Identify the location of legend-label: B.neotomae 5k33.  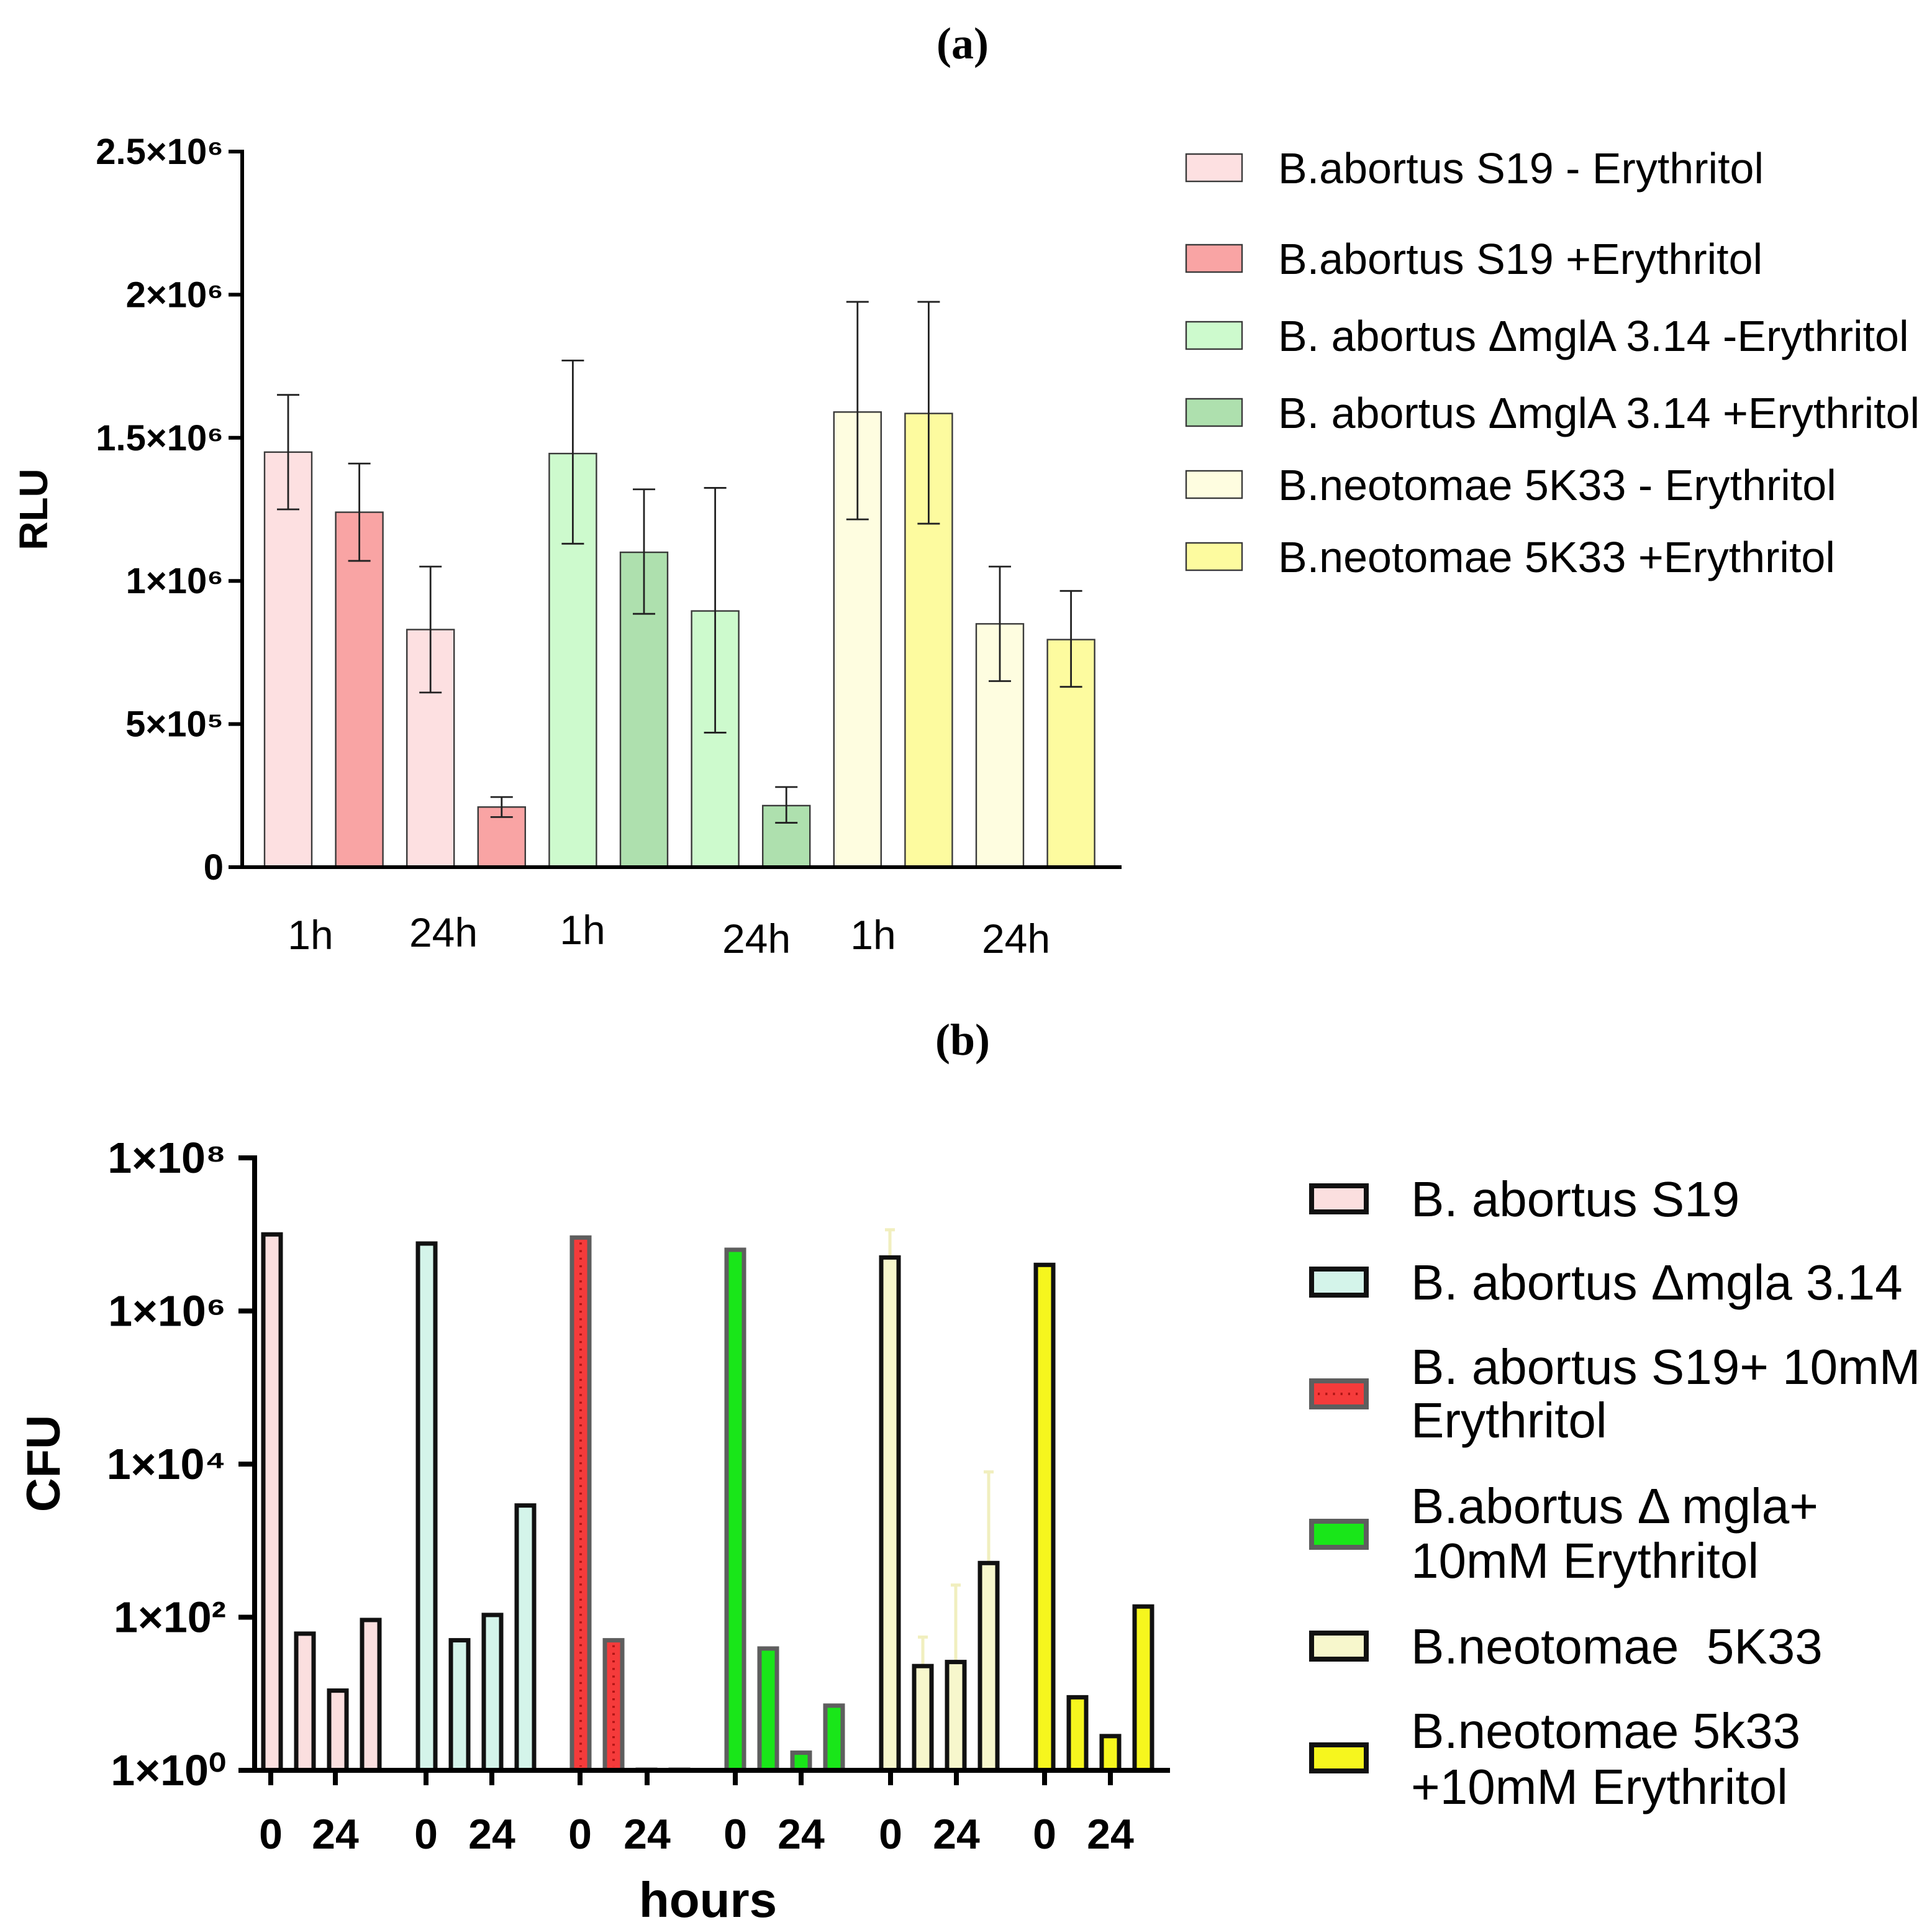
(1605, 1731).